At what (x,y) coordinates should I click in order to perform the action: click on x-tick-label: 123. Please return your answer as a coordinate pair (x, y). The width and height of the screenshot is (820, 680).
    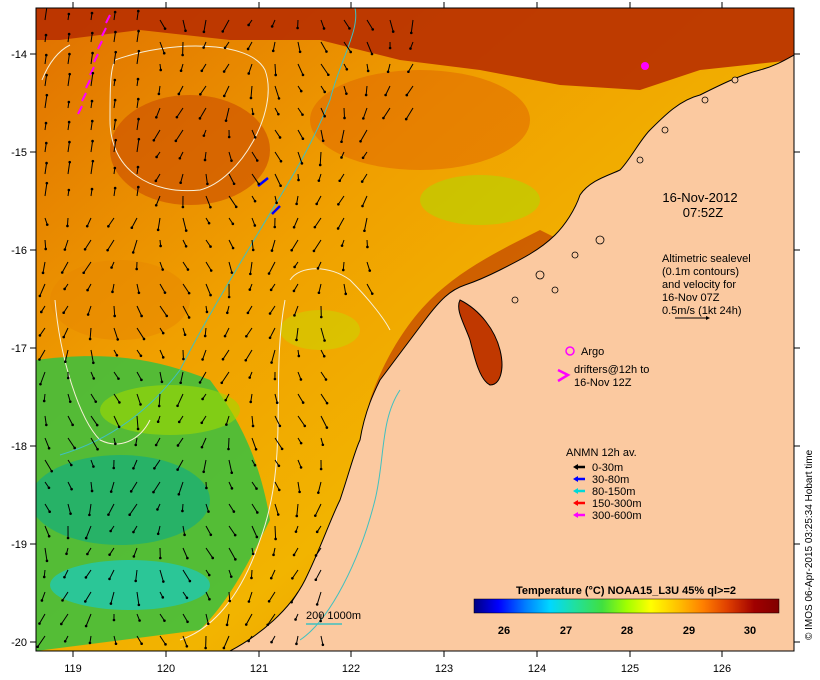
    Looking at the image, I should click on (444, 669).